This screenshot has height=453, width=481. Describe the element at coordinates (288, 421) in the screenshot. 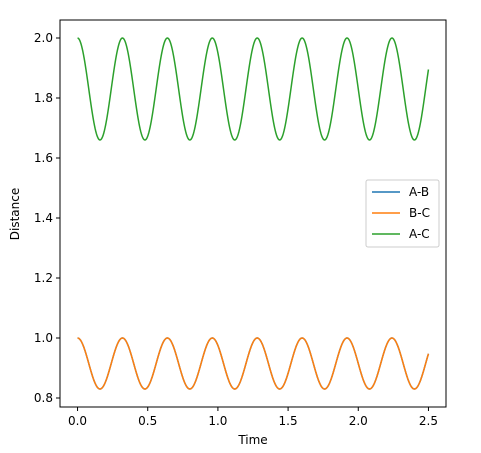

I see `x-tick-label: 1.5` at that location.